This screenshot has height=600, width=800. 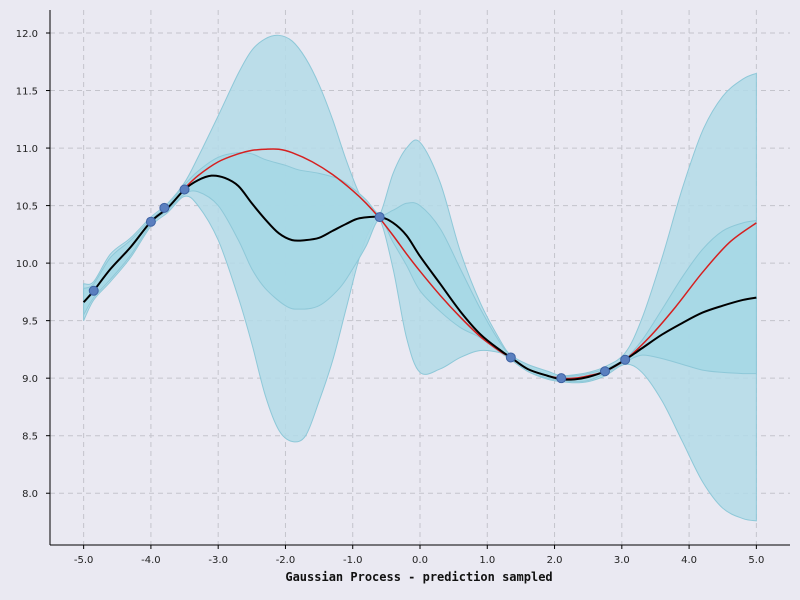 I want to click on x-axis-label: Gaussian Process - prediction sampled, so click(x=418, y=577).